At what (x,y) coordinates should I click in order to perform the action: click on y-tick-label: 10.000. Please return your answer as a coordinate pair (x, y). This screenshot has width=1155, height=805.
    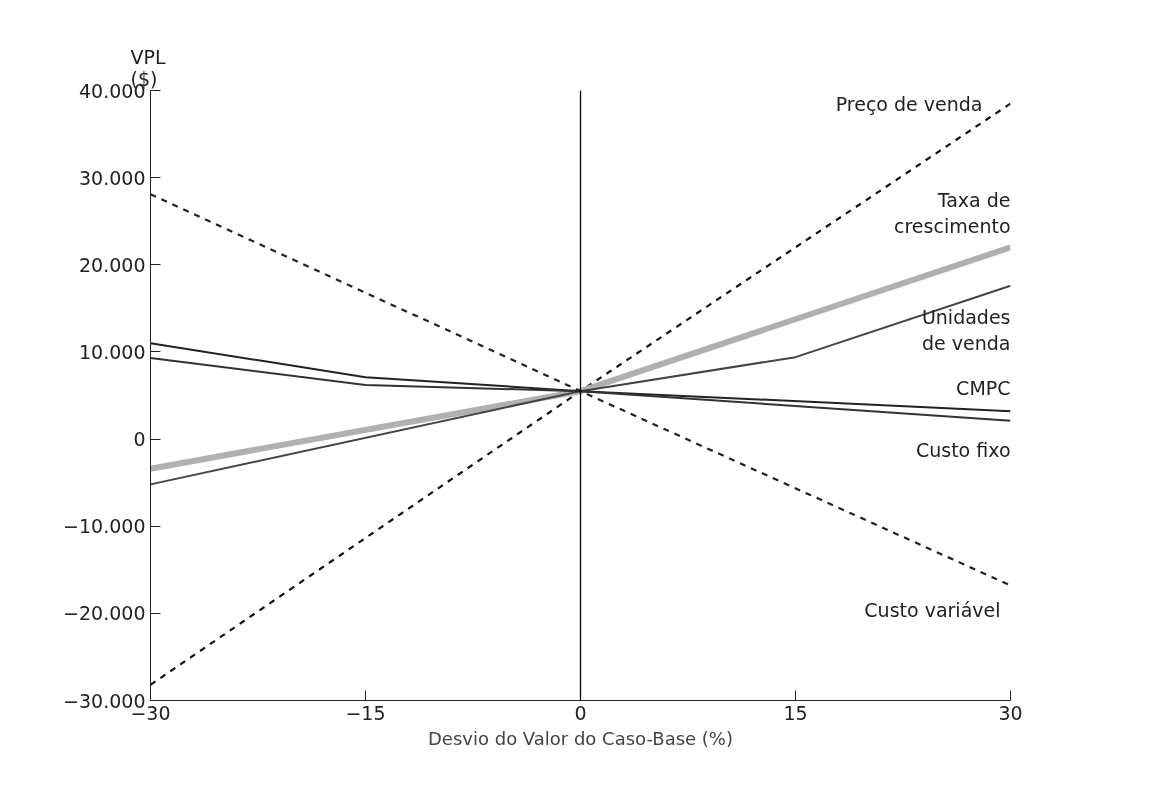
    Looking at the image, I should click on (112, 351).